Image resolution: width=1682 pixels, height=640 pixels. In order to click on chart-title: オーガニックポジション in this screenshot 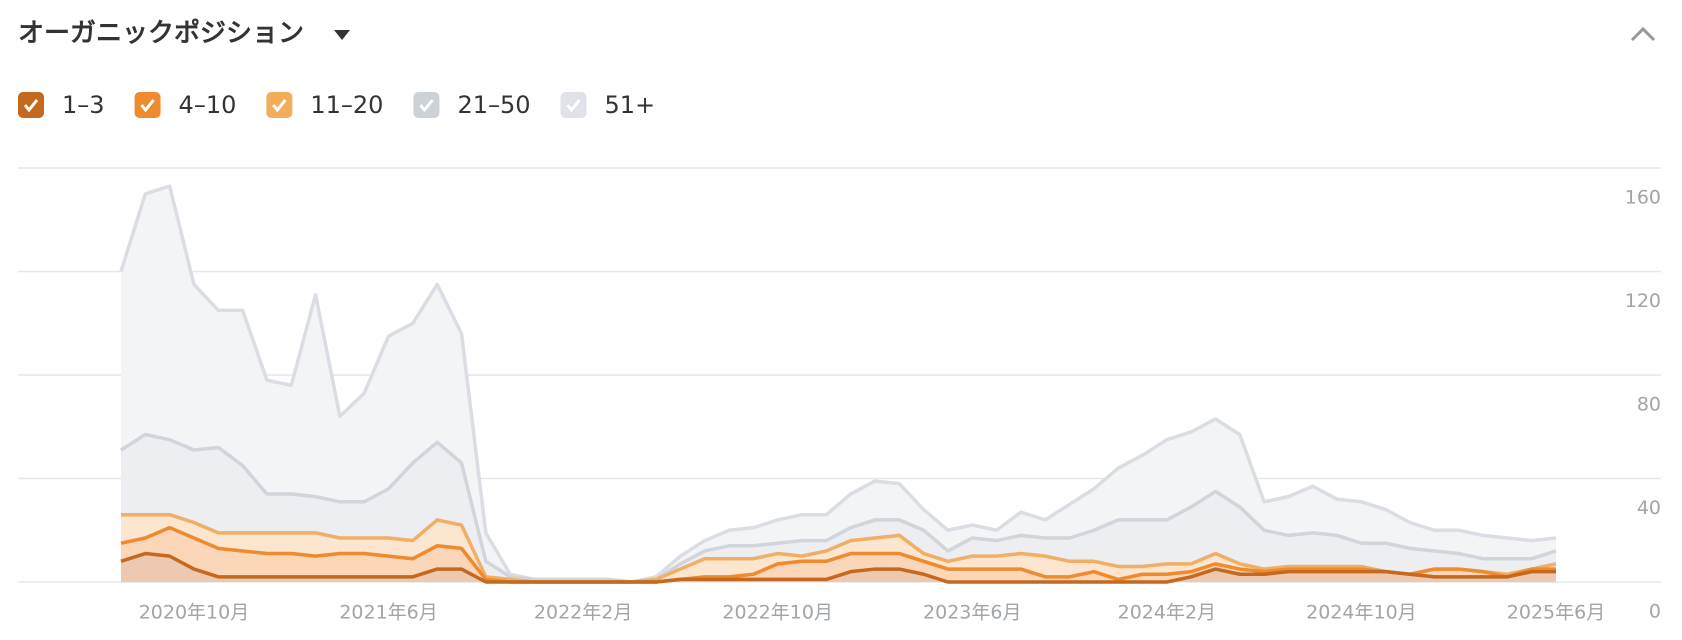, I will do `click(161, 33)`.